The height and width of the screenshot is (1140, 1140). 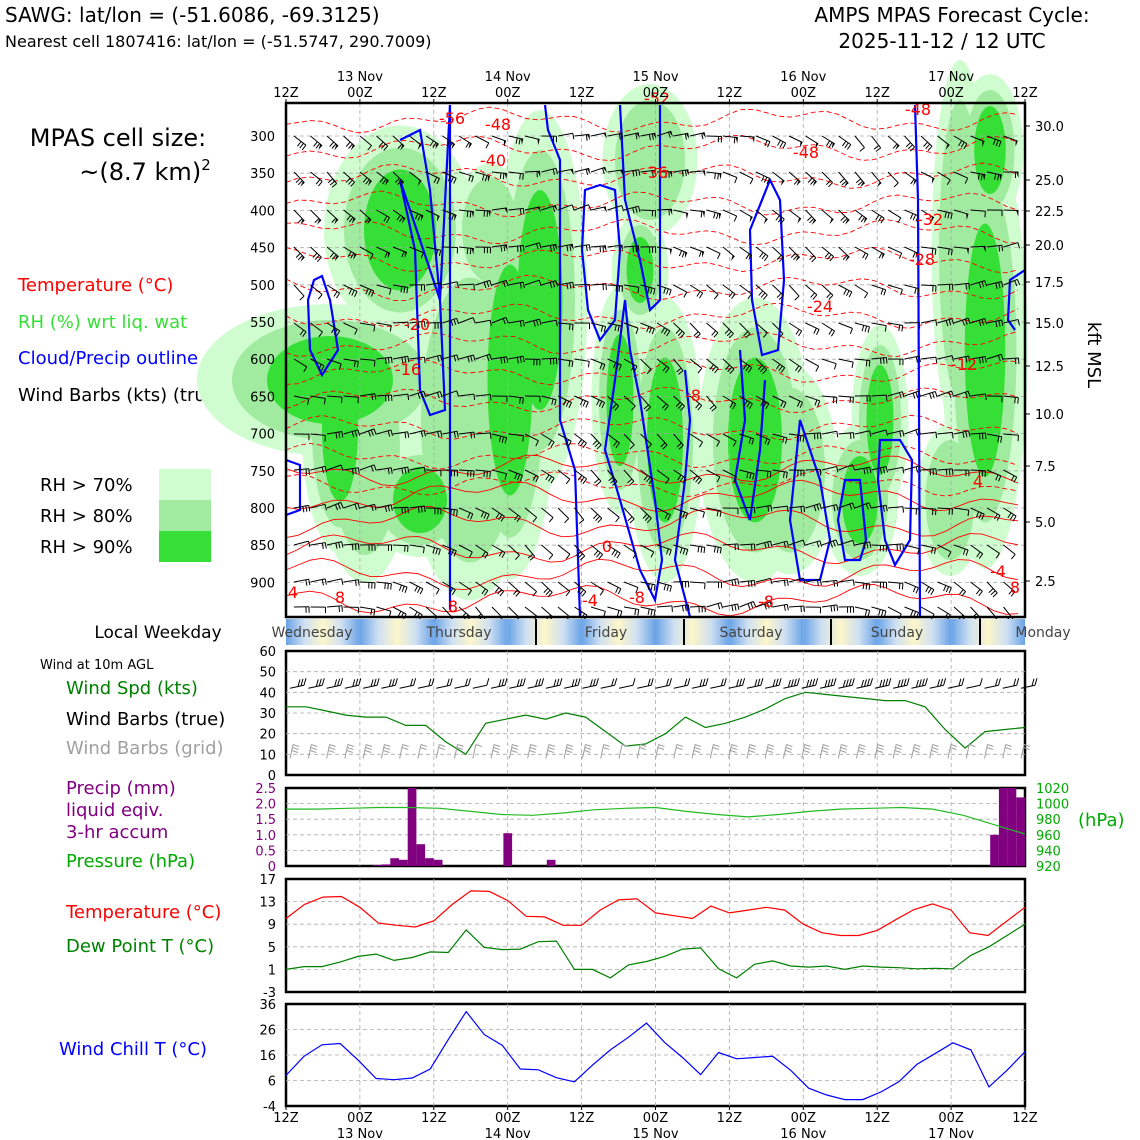 I want to click on rh-legend-label: RH > 70%, so click(x=86, y=485).